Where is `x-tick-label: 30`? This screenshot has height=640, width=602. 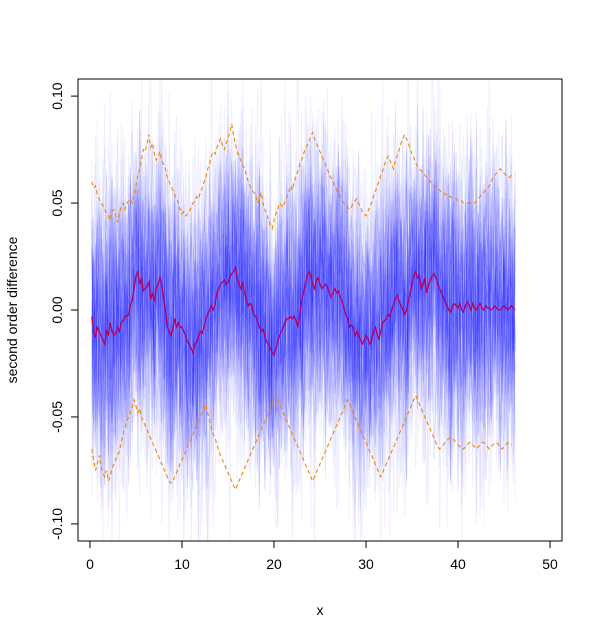
x-tick-label: 30 is located at coordinates (366, 564).